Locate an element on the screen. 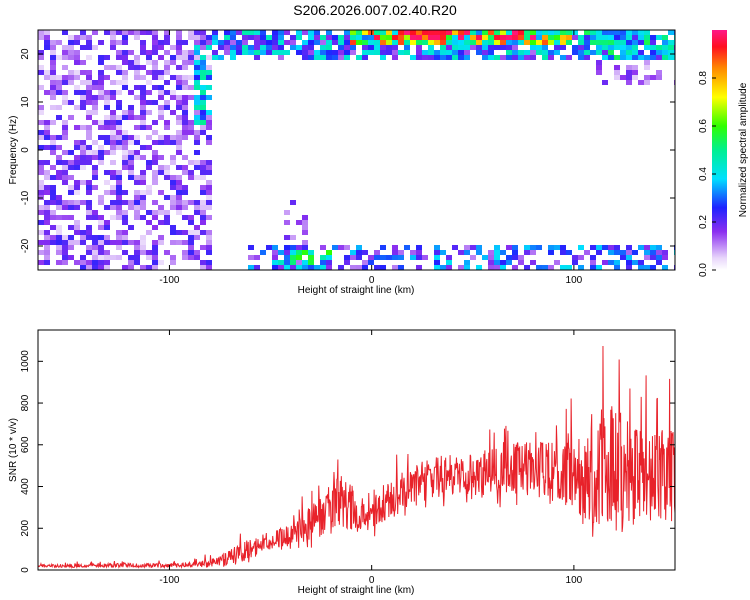  snr-y-tick-label-4: 800 is located at coordinates (25, 402).